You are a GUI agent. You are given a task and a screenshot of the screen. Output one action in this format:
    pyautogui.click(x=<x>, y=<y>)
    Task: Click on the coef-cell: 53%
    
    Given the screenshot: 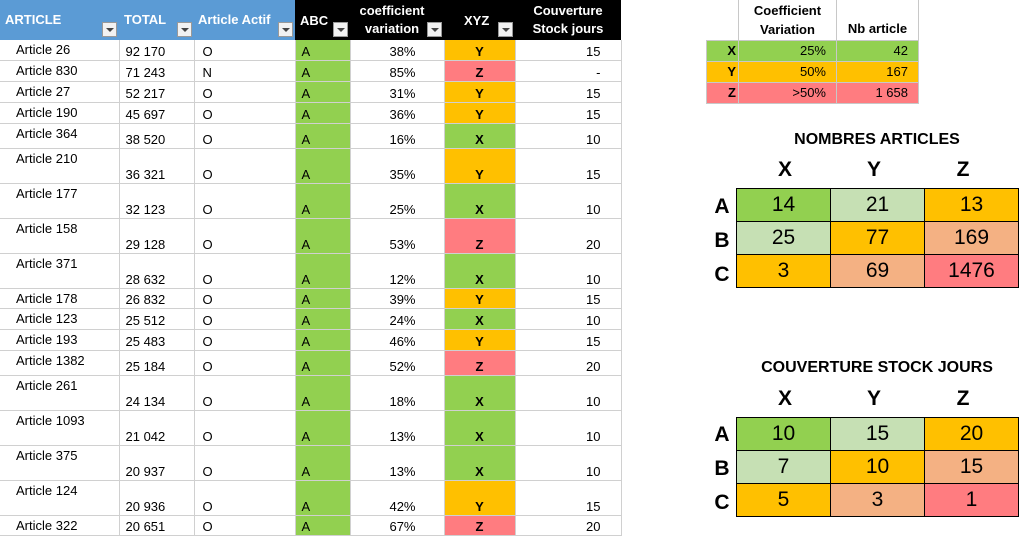 What is the action you would take?
    pyautogui.click(x=397, y=236)
    